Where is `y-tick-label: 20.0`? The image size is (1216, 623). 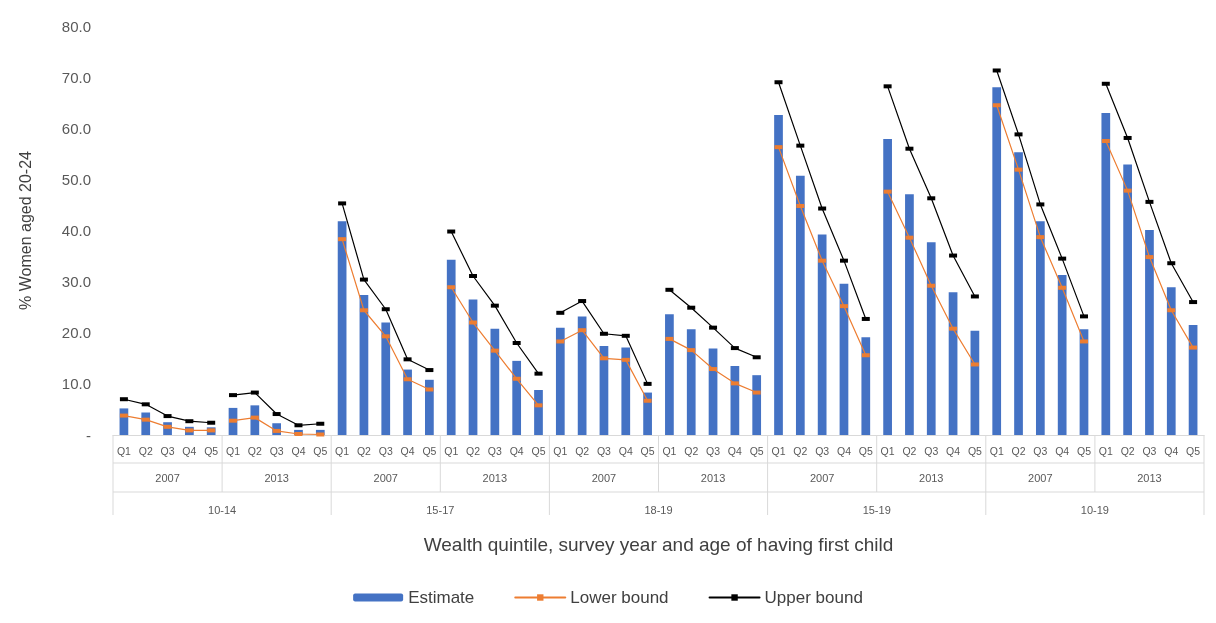
y-tick-label: 20.0 is located at coordinates (76, 333).